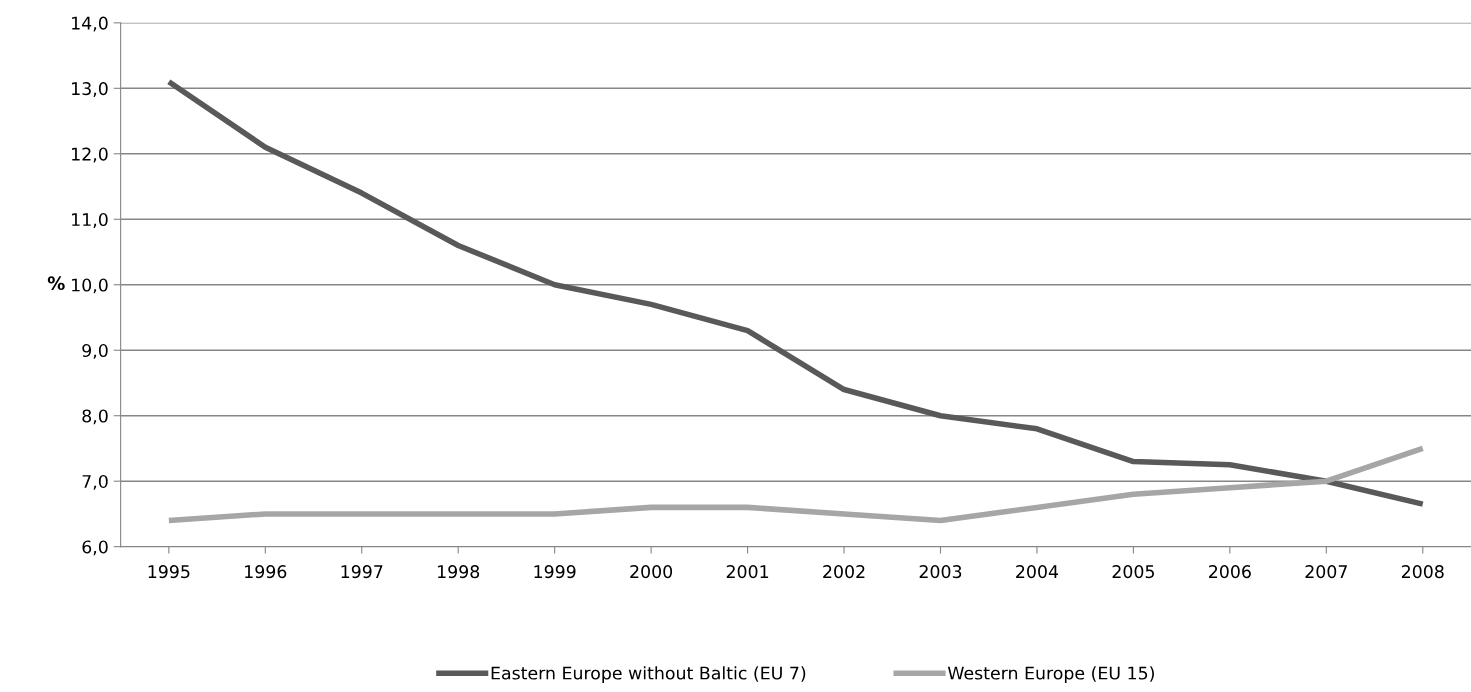 The image size is (1471, 692). What do you see at coordinates (95, 482) in the screenshot?
I see `y-tick-label: 7,0` at bounding box center [95, 482].